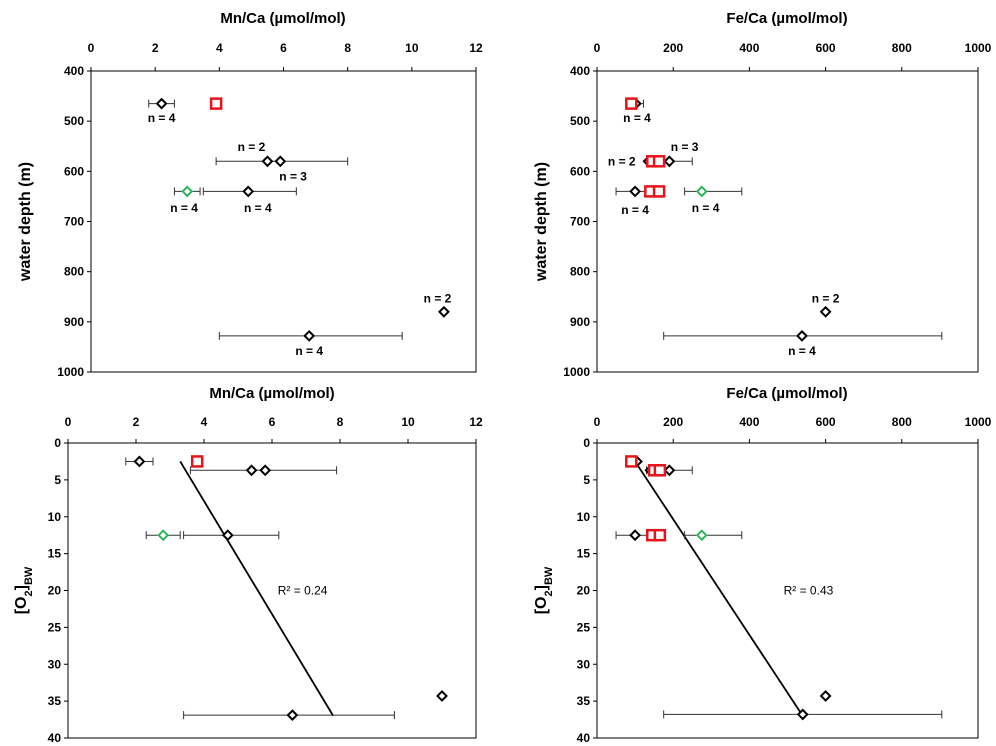 The image size is (996, 746). I want to click on x-tick-label: 400, so click(749, 422).